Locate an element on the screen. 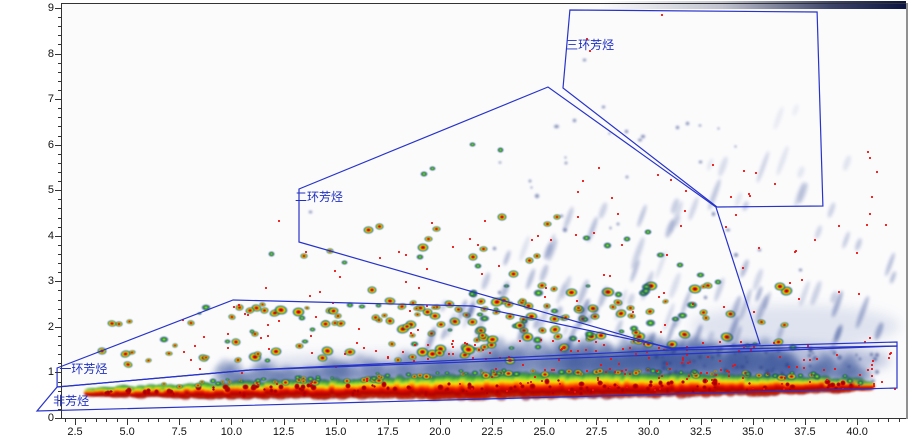 Image resolution: width=920 pixels, height=445 pixels. x-tick-label: 12.5 is located at coordinates (283, 432).